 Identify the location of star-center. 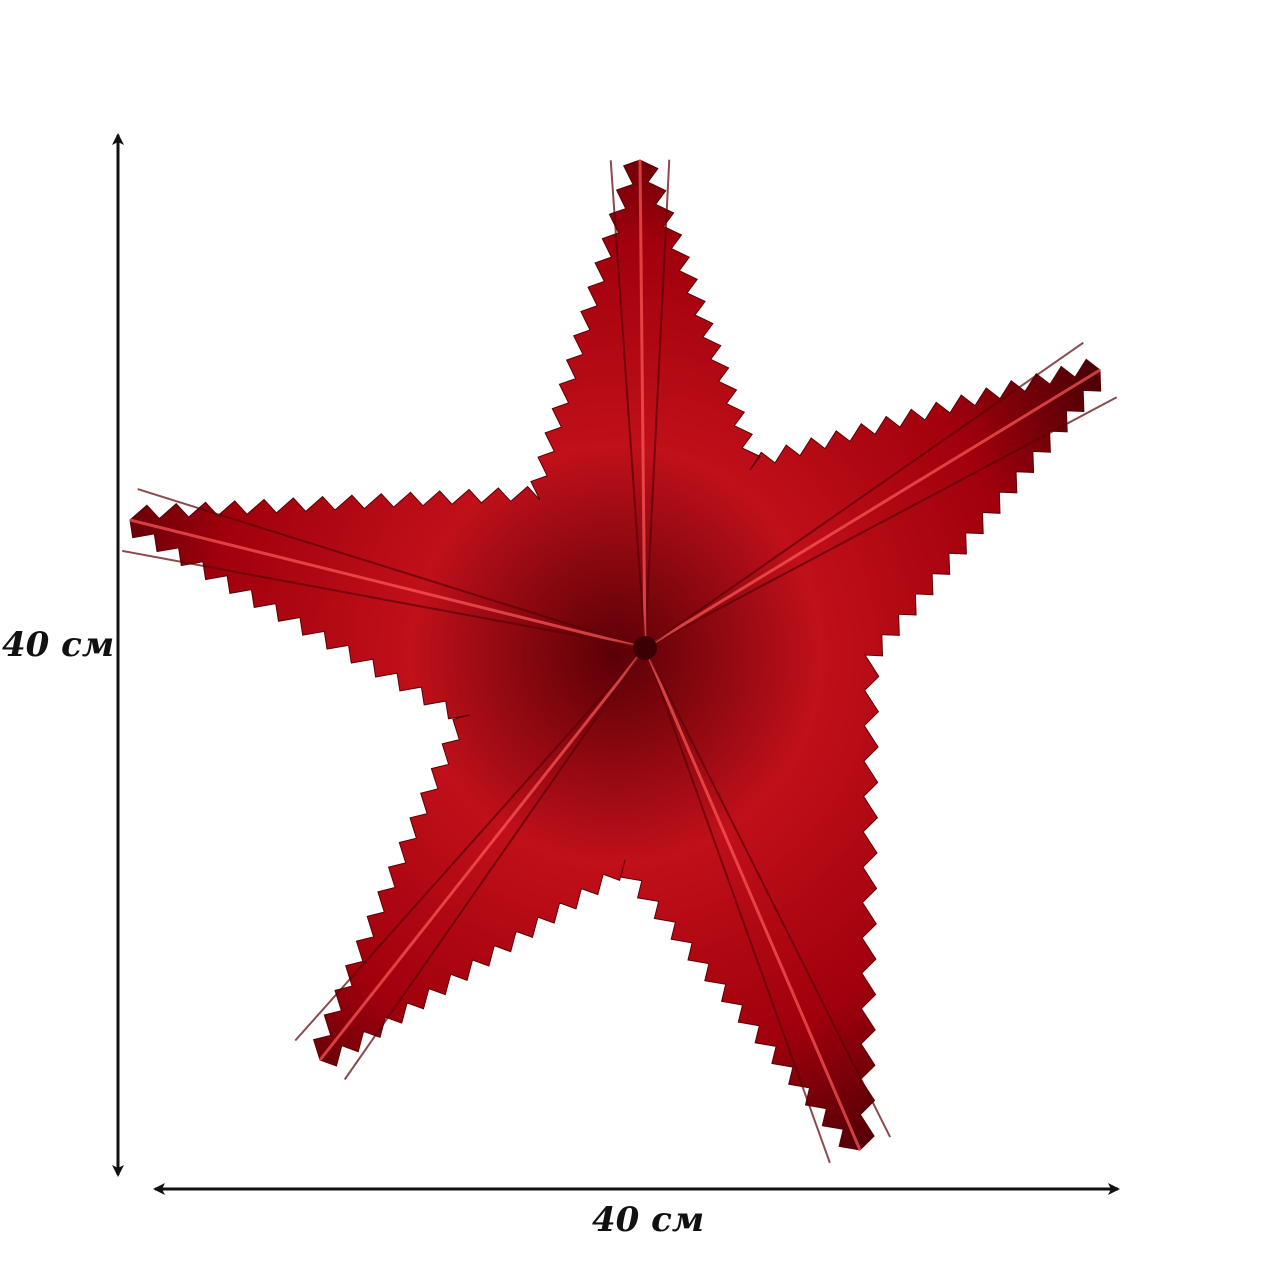
(645, 648).